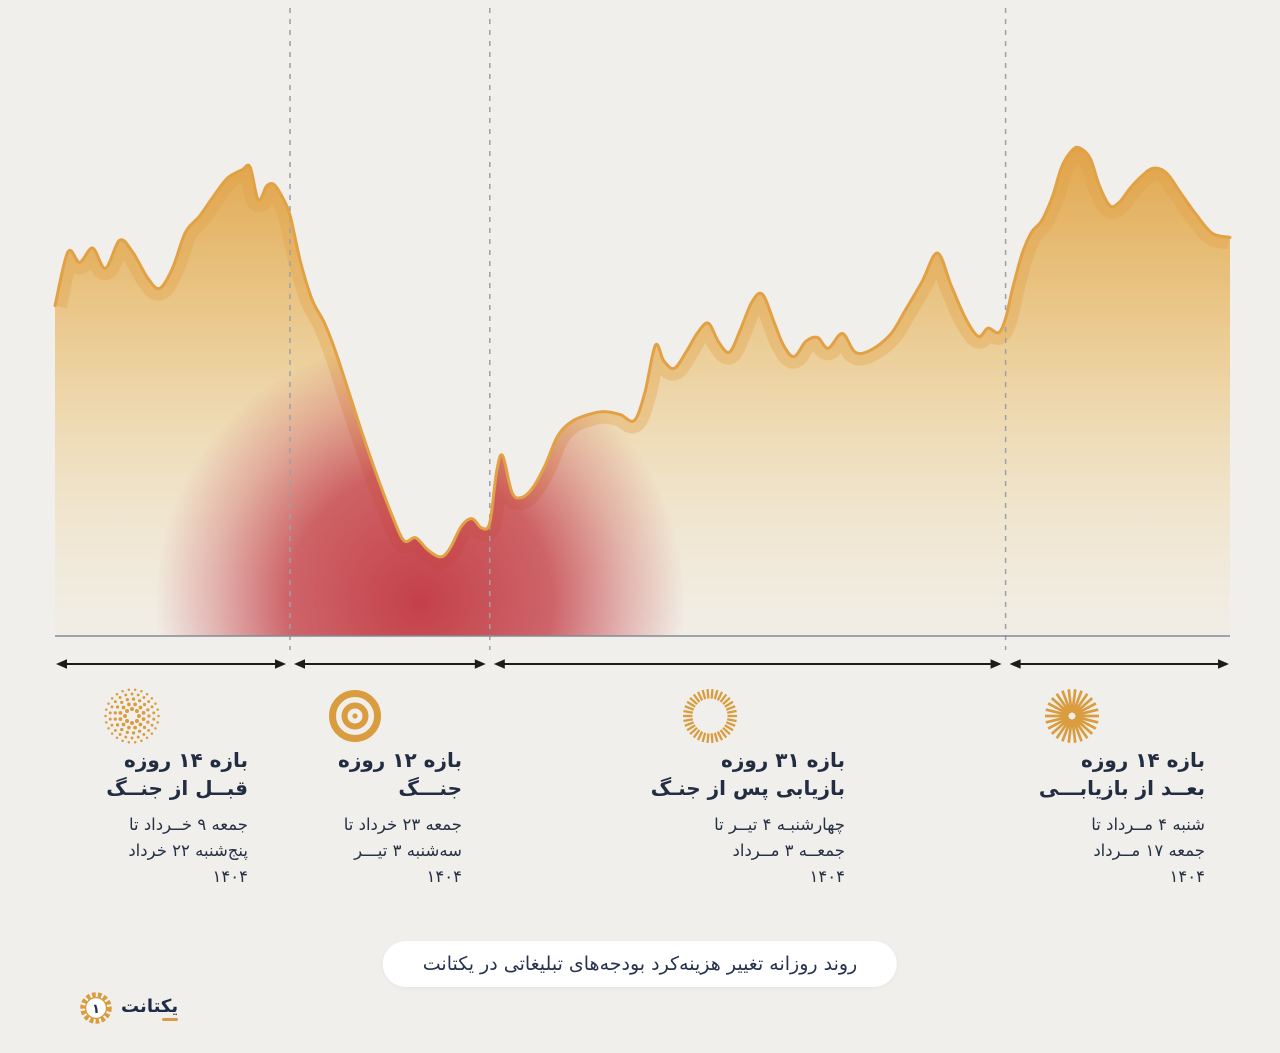  I want to click on period-dates: چهارشنبـه ۴ تیــر تا, so click(779, 824).